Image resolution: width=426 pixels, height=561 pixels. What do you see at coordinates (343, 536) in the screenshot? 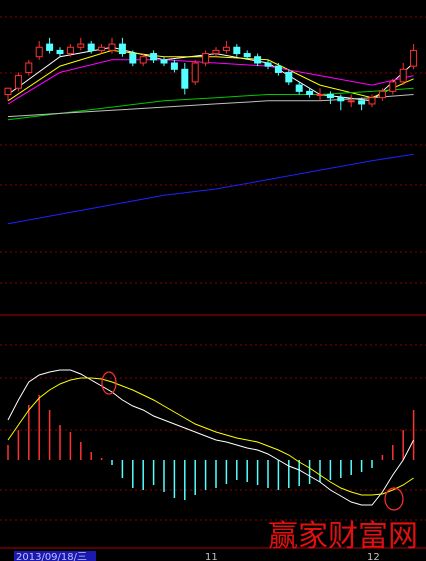
I see `watermark: 赢家财富网` at bounding box center [343, 536].